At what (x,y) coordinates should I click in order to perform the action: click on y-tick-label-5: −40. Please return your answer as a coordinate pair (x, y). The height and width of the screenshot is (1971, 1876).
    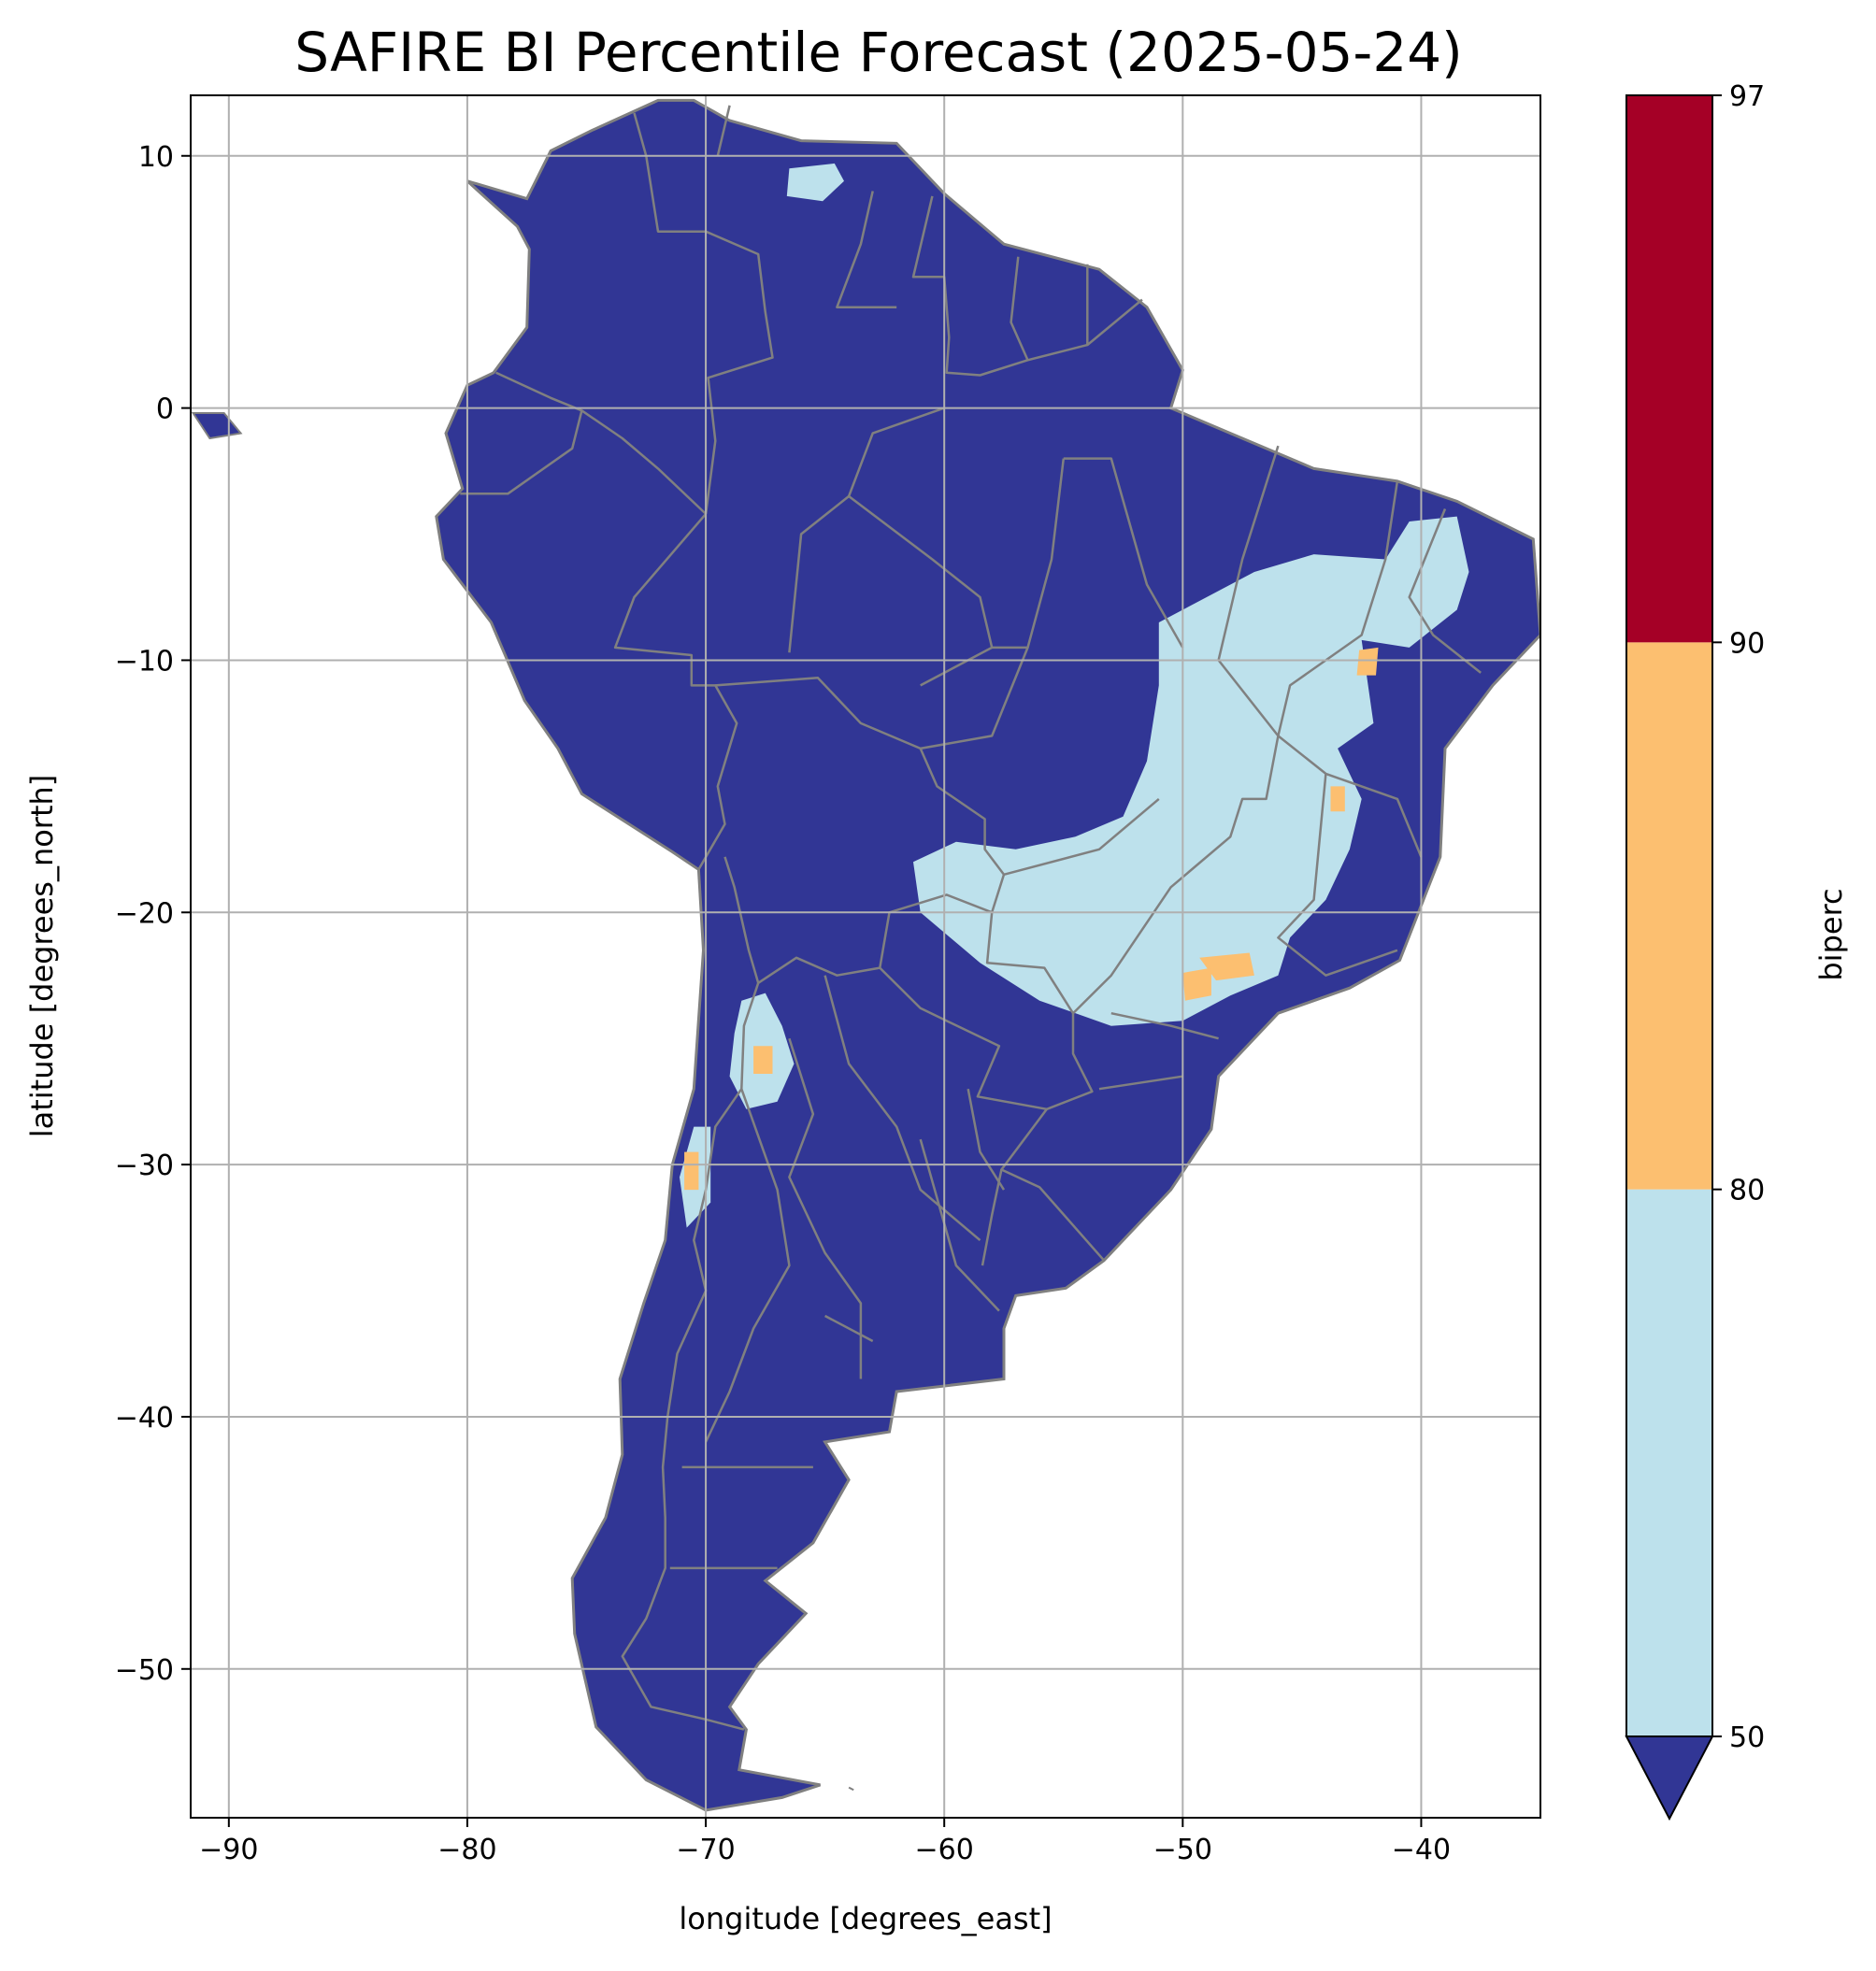
    Looking at the image, I should click on (144, 1418).